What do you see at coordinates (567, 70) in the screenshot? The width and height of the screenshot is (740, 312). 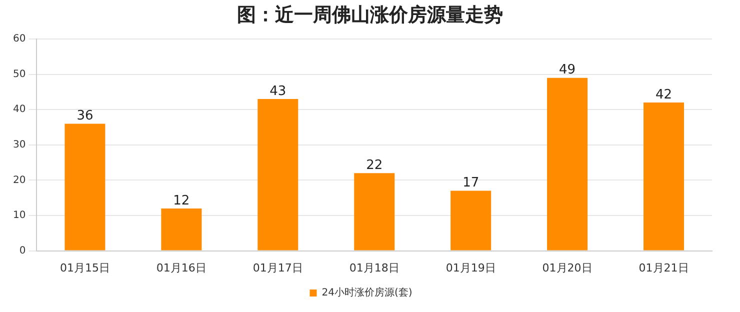 I see `data-label: 49` at bounding box center [567, 70].